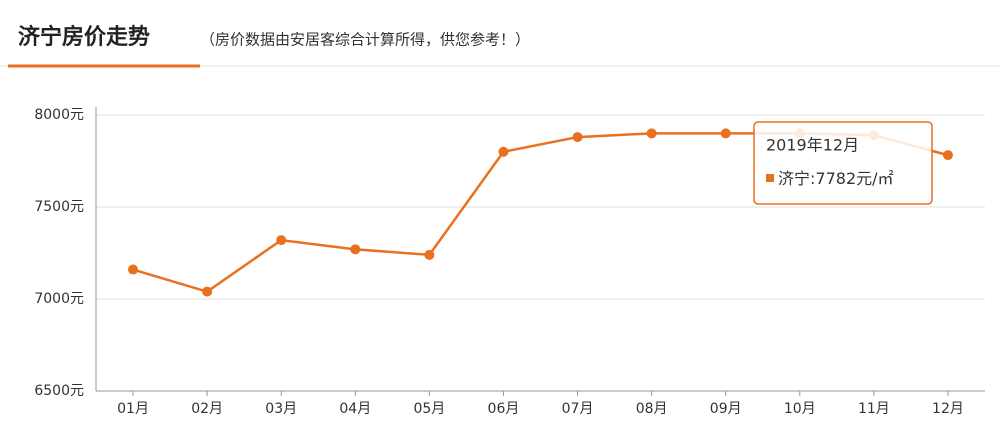  Describe the element at coordinates (207, 409) in the screenshot. I see `x-tick-label: 02月` at that location.